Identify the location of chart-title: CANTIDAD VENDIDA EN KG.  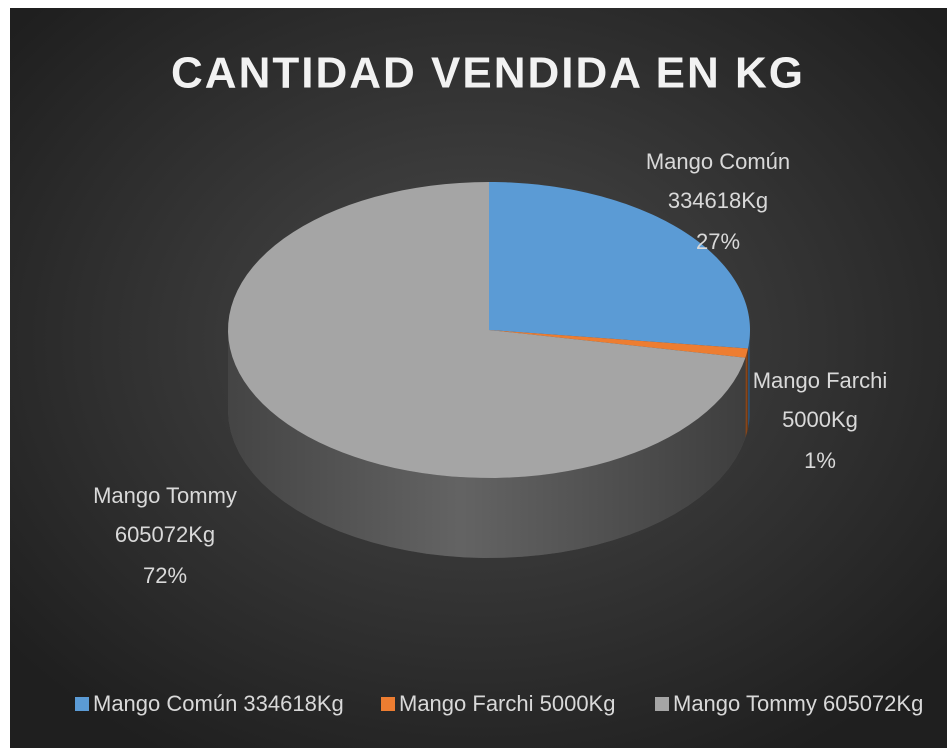
(488, 73).